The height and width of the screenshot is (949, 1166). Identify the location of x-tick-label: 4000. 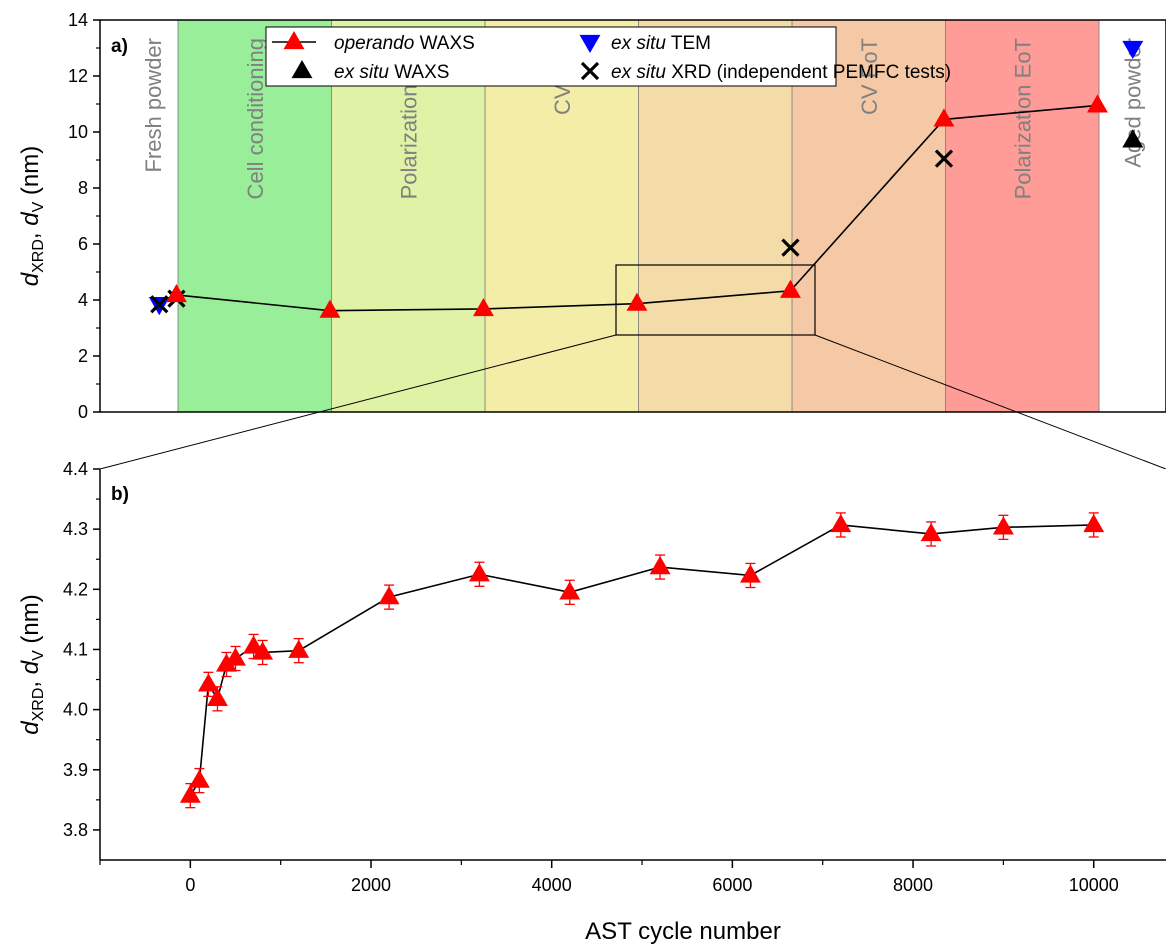
(552, 885).